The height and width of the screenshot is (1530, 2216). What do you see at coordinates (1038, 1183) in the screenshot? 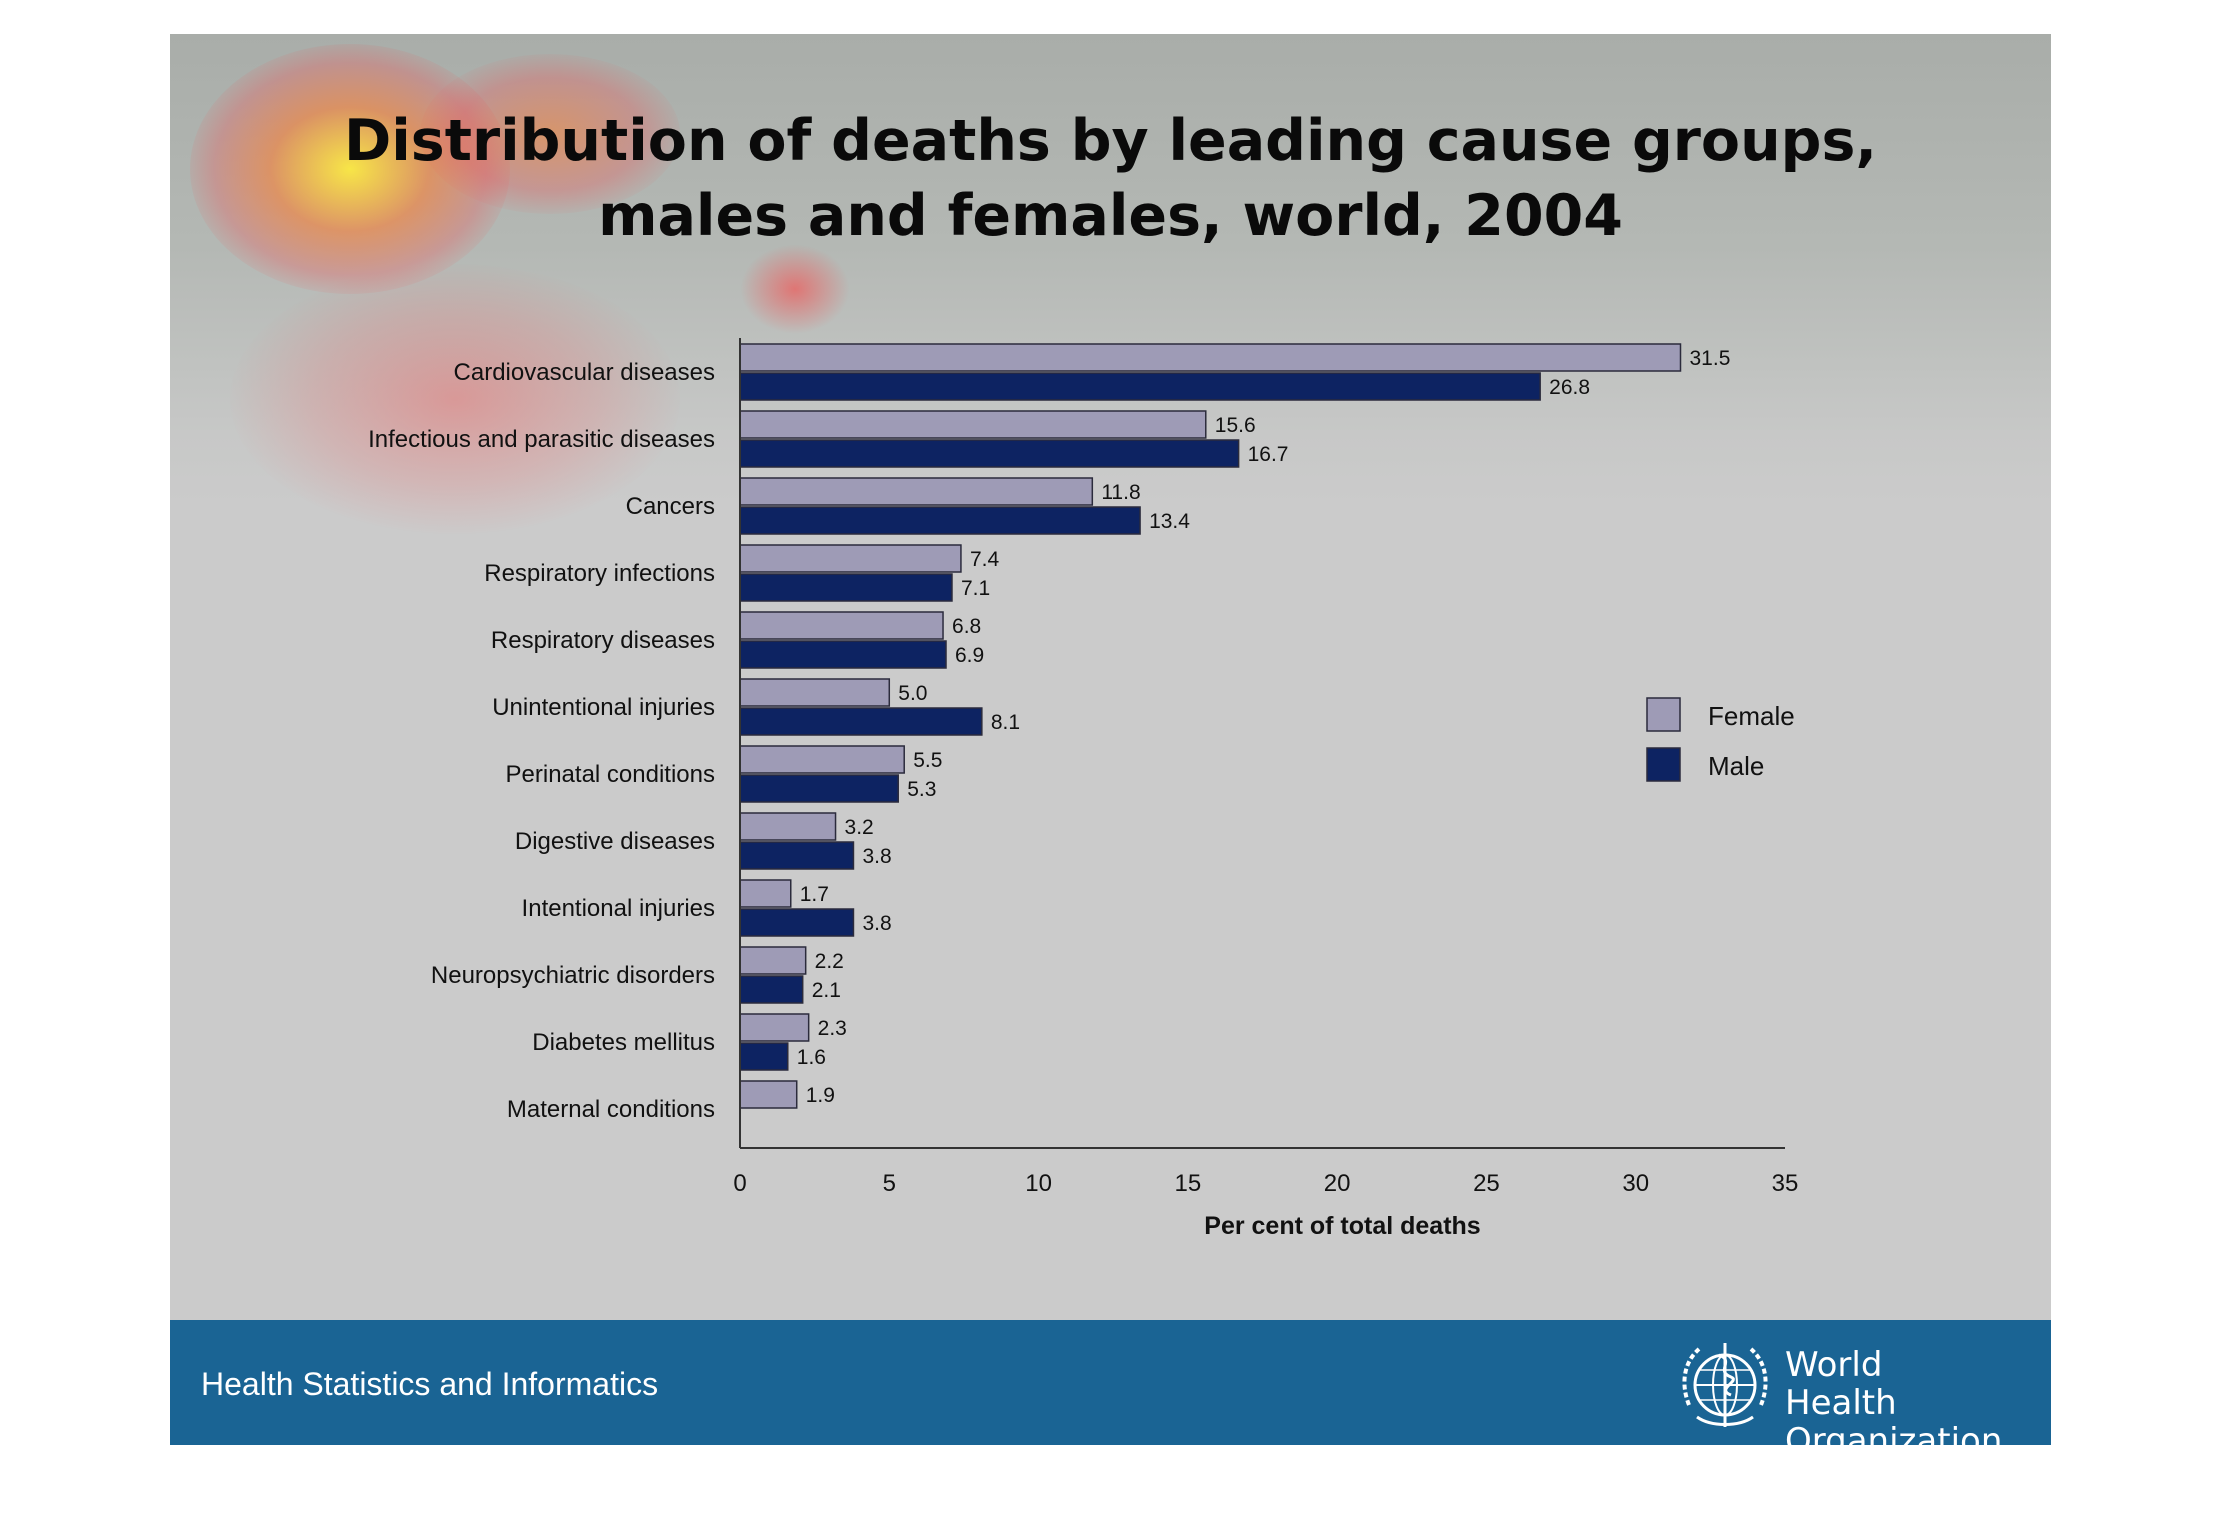
I see `x-tick-label: 10` at bounding box center [1038, 1183].